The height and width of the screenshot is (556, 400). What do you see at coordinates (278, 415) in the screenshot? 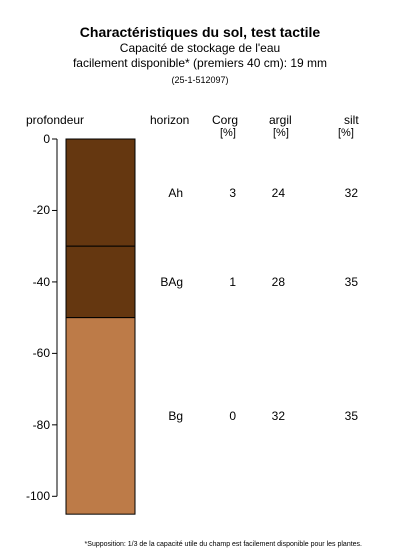
I see `argil-value: 32` at bounding box center [278, 415].